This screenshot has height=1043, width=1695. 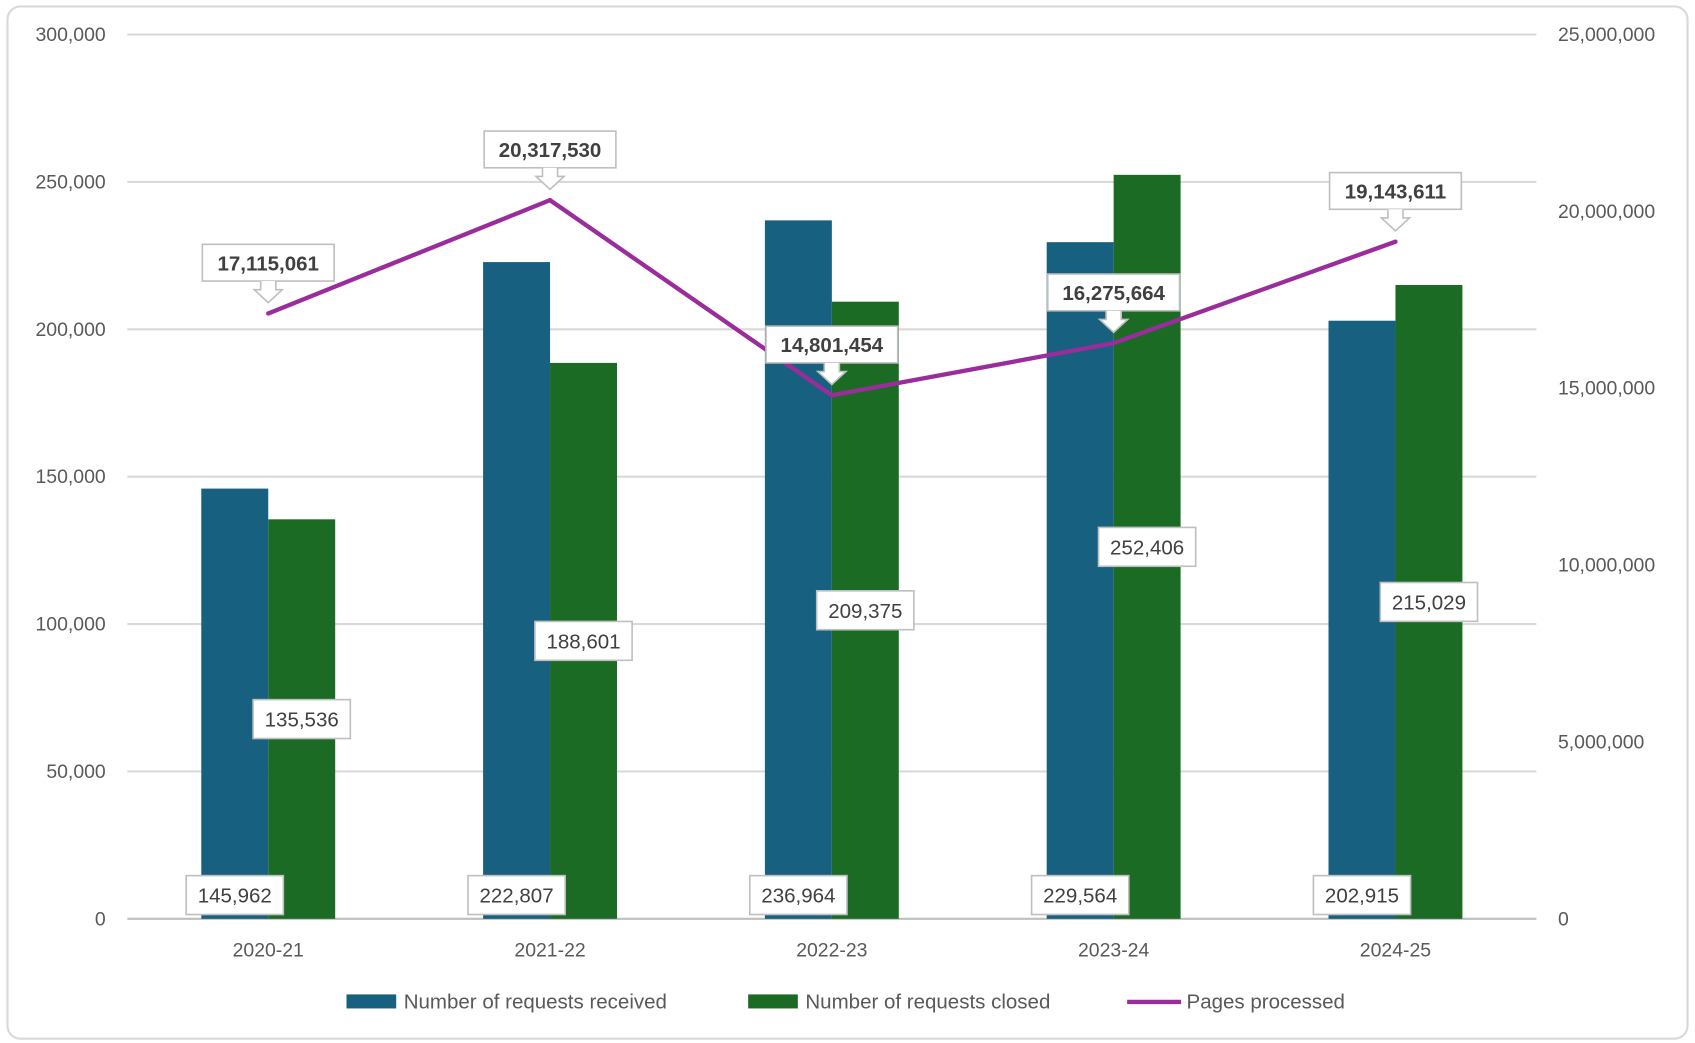 What do you see at coordinates (71, 35) in the screenshot?
I see `y-left-tick-label: 300,000` at bounding box center [71, 35].